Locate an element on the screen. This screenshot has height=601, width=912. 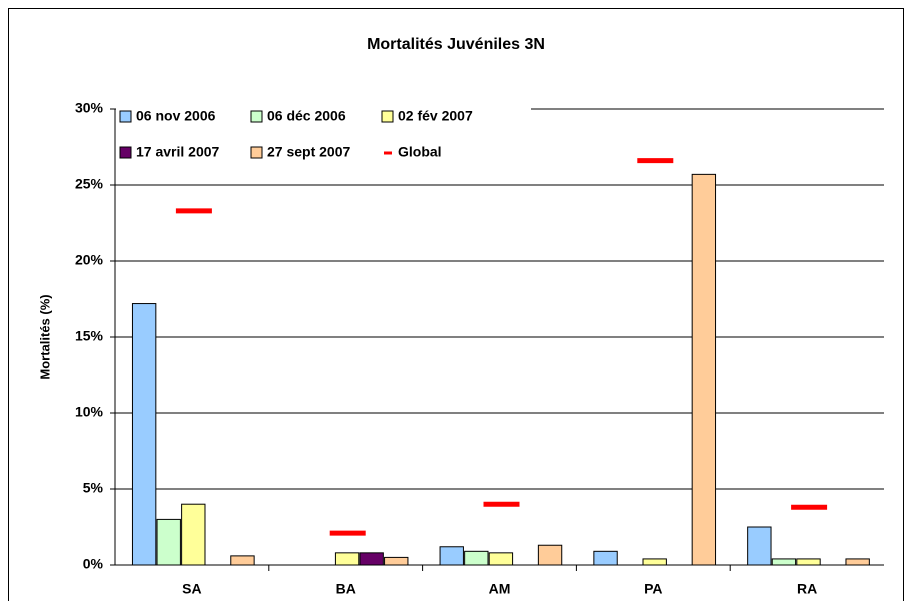
y-tick-label: 5% is located at coordinates (93, 488).